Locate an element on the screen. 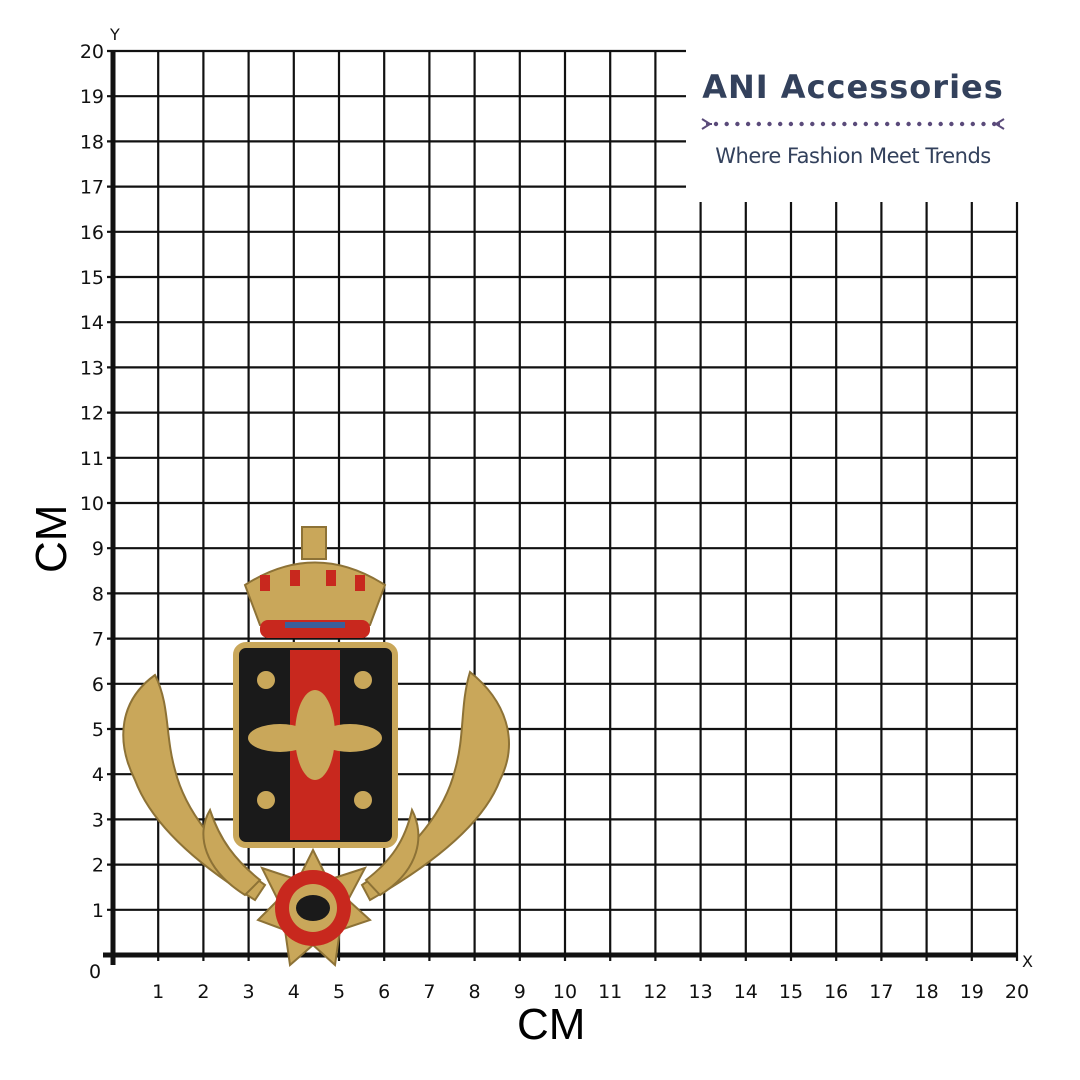 This screenshot has width=1080, height=1080. x-tick-label: 17 is located at coordinates (881, 992).